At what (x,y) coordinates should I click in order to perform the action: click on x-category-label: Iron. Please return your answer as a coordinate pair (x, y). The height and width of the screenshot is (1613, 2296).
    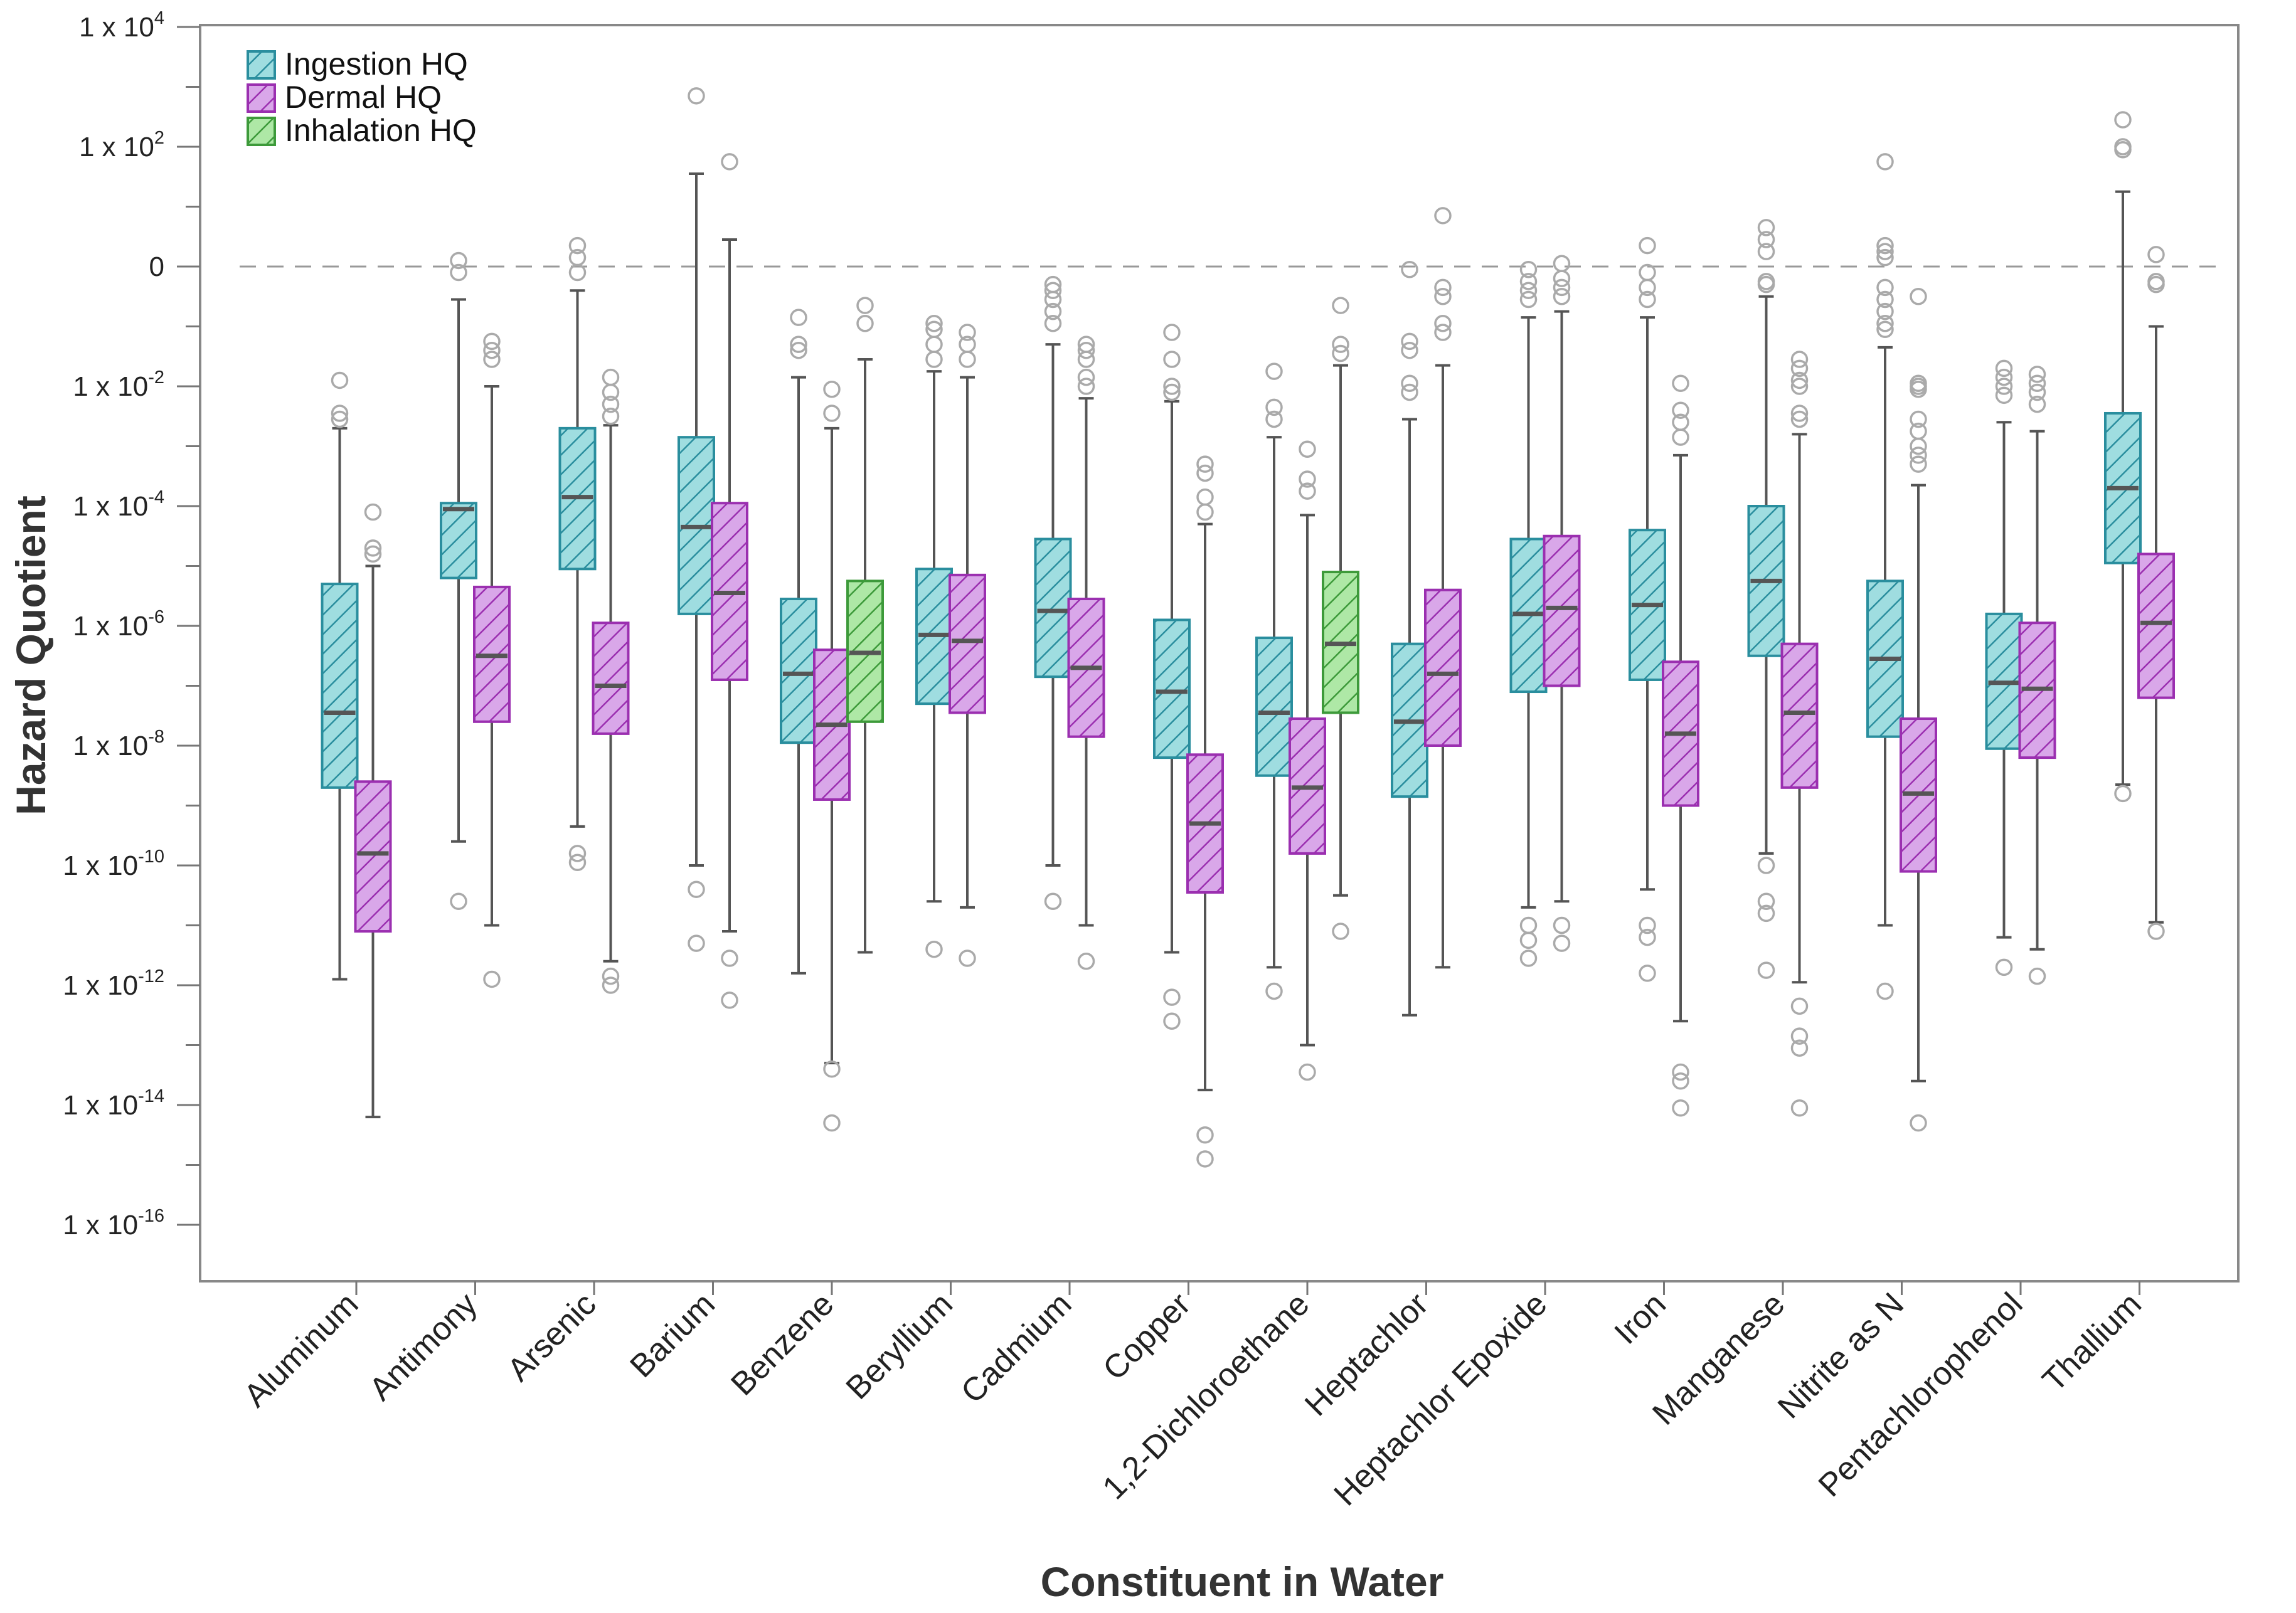
    Looking at the image, I should click on (1640, 1318).